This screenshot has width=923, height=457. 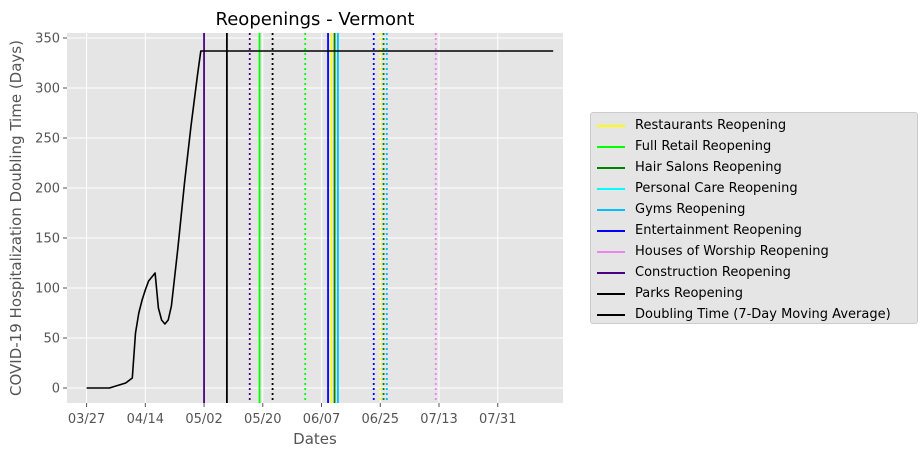 I want to click on legend-label: Full Retail Reopening, so click(x=703, y=146).